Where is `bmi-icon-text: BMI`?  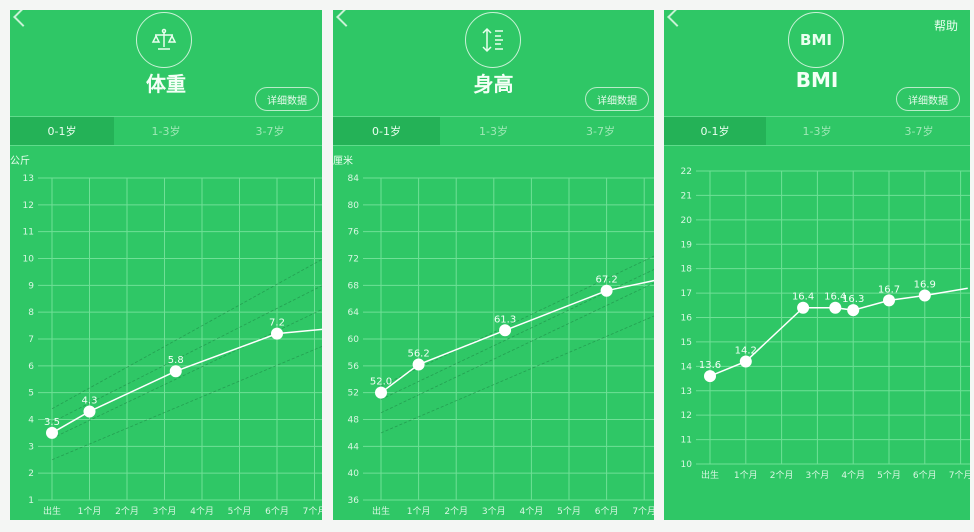 bmi-icon-text: BMI is located at coordinates (816, 40).